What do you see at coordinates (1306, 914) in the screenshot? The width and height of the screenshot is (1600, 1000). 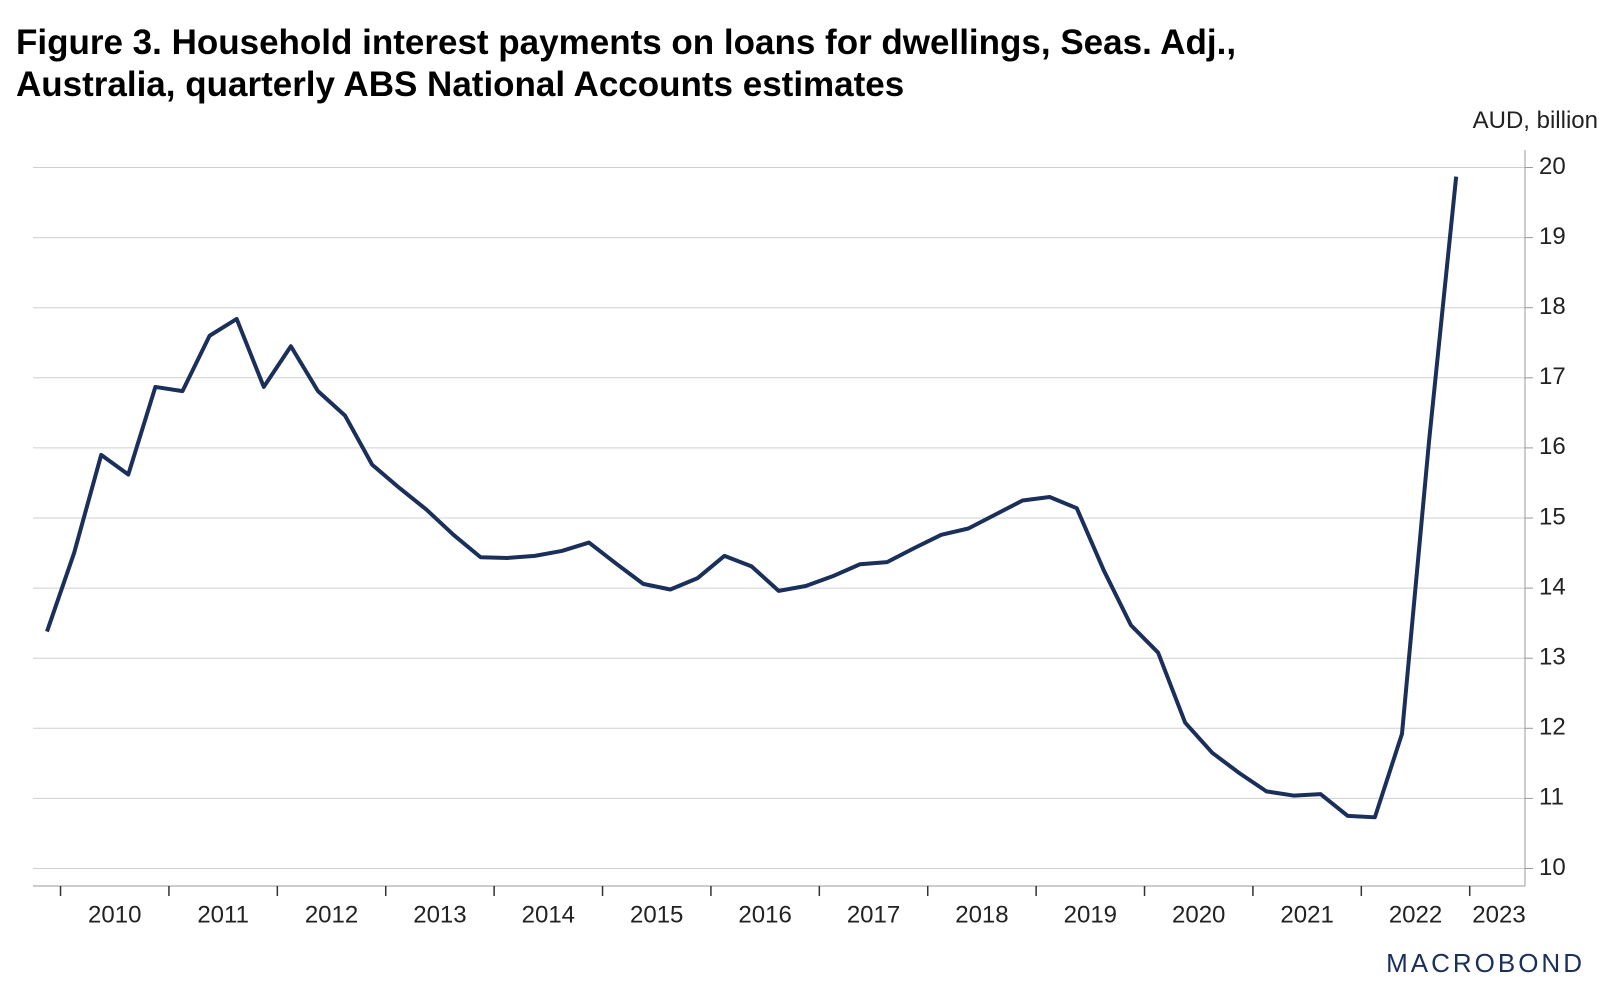 I see `x-tick-label: 2021` at bounding box center [1306, 914].